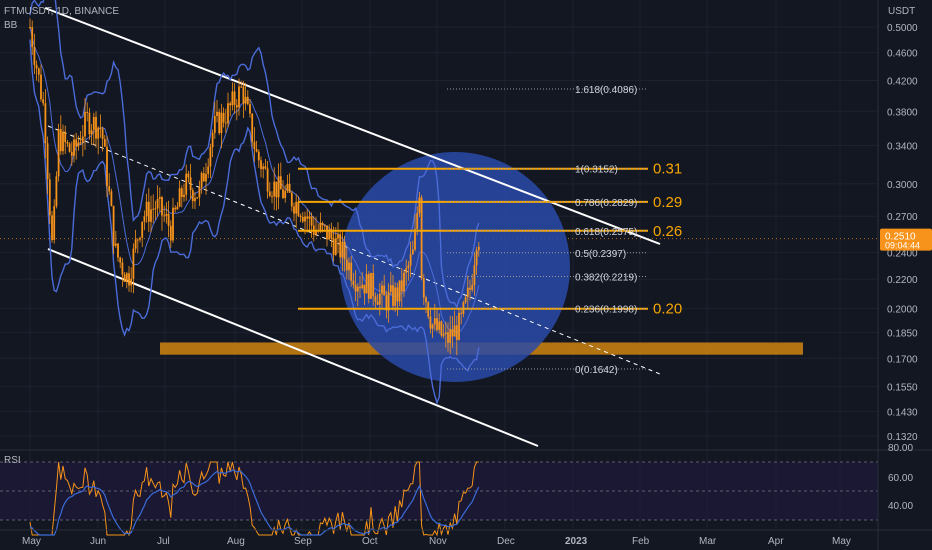 This screenshot has width=932, height=550. I want to click on time-tick-10: Mar, so click(708, 541).